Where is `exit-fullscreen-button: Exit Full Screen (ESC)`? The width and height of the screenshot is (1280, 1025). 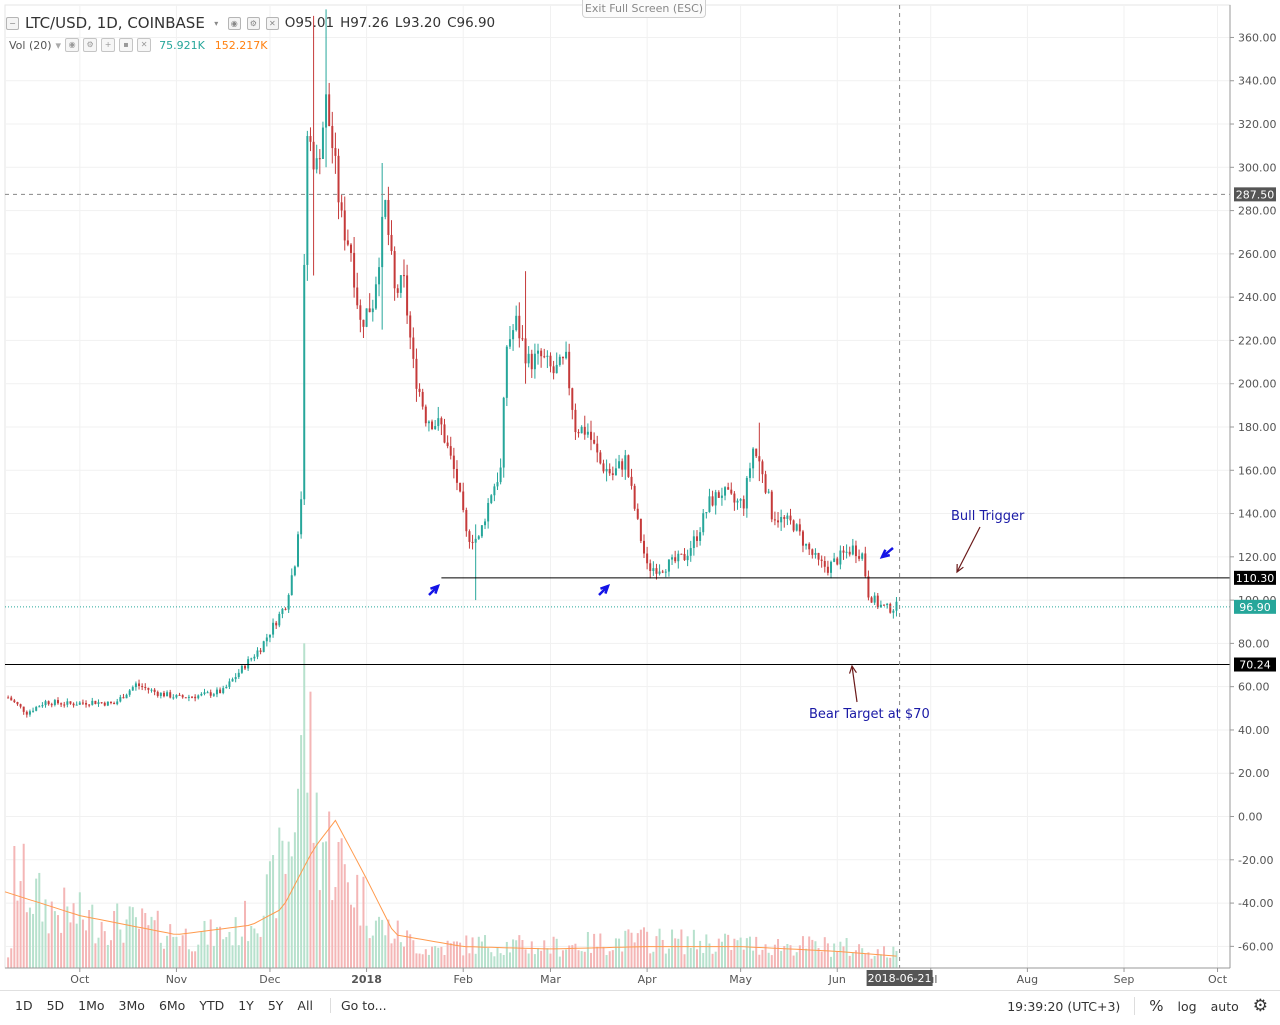 exit-fullscreen-button: Exit Full Screen (ESC) is located at coordinates (644, 9).